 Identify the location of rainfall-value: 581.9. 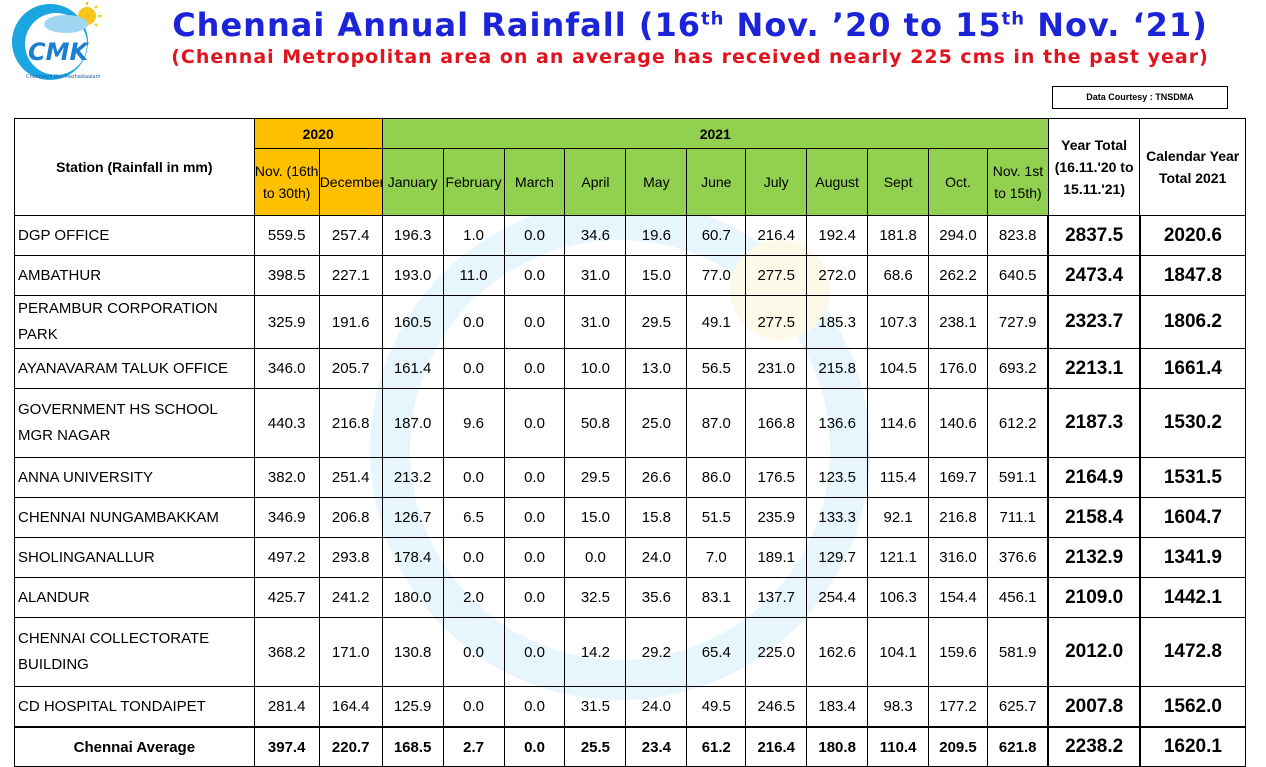
(1017, 652).